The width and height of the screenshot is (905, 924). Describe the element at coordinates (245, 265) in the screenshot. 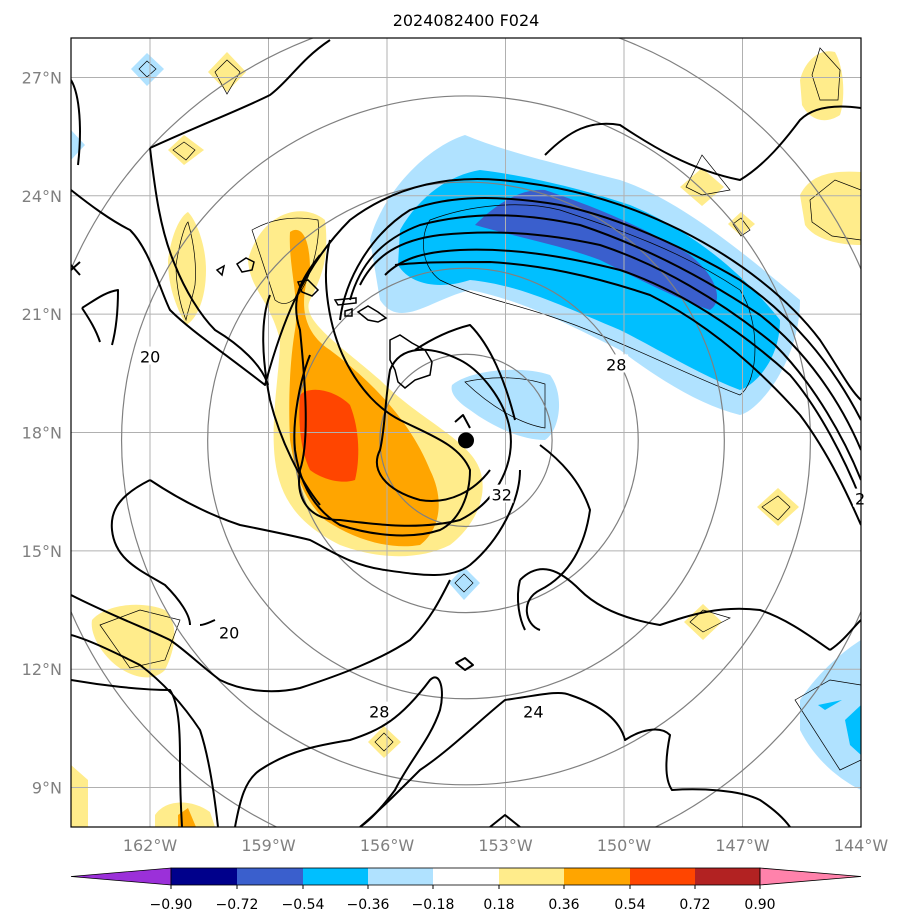

I see `island-kauai` at that location.